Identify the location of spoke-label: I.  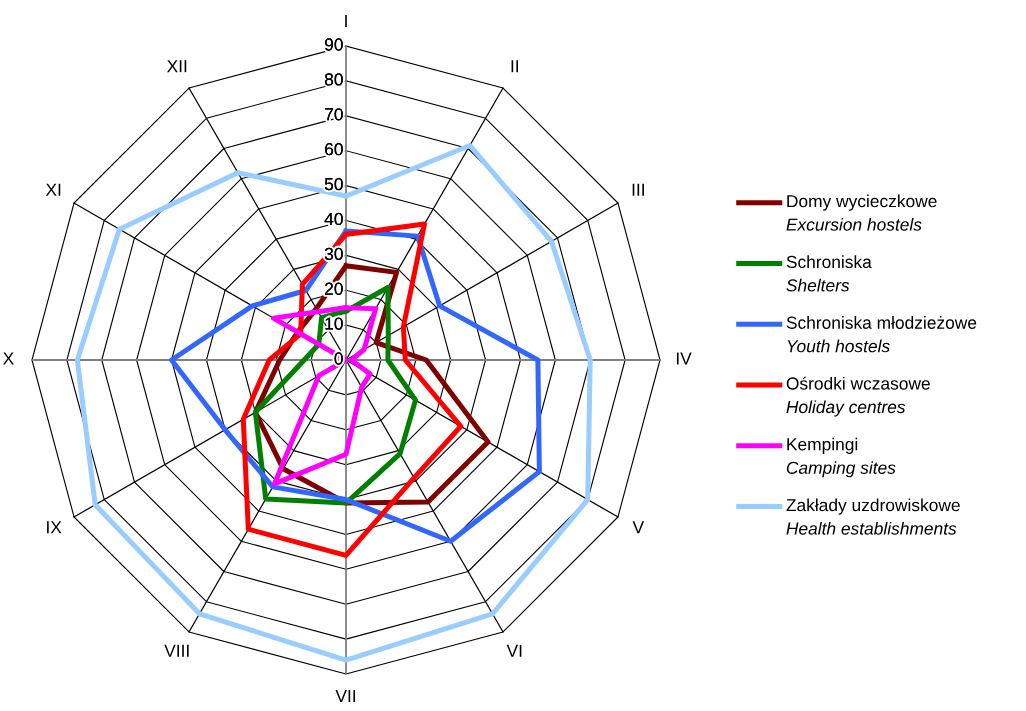
(346, 21).